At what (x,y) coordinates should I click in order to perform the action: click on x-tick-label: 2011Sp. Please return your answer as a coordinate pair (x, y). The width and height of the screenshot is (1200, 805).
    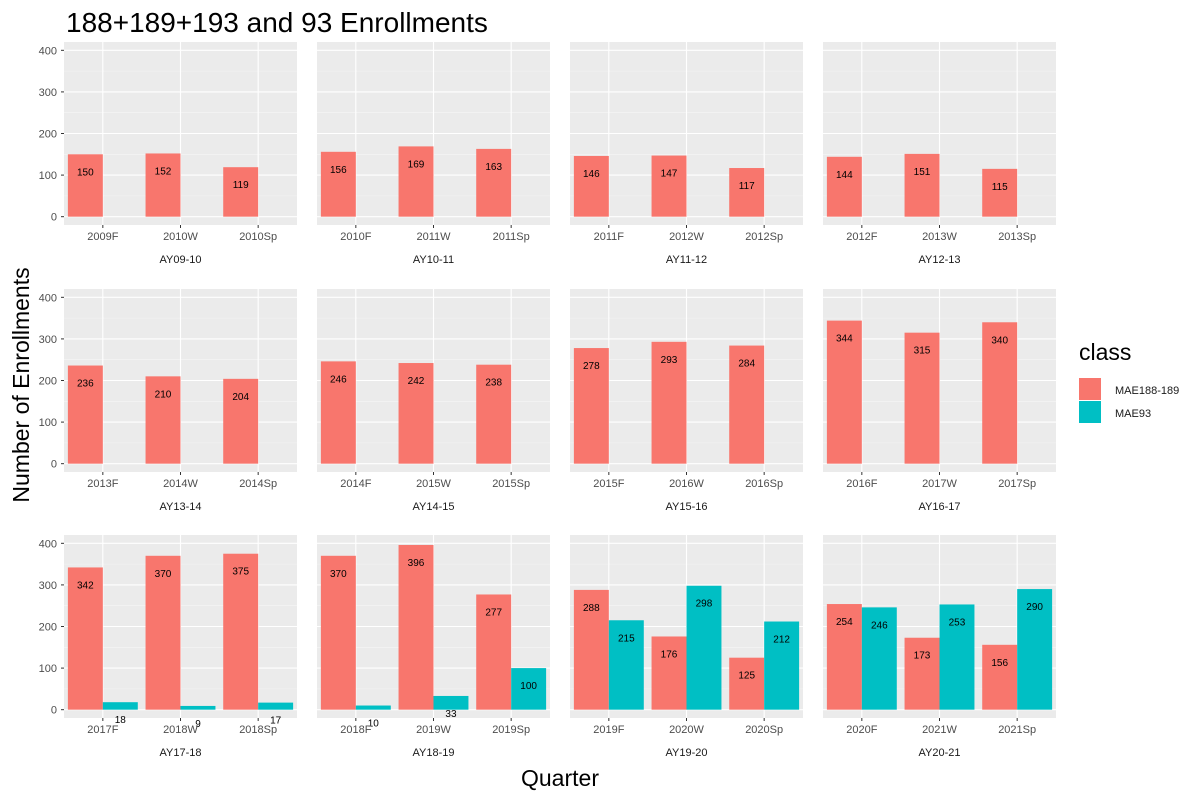
    Looking at the image, I should click on (511, 237).